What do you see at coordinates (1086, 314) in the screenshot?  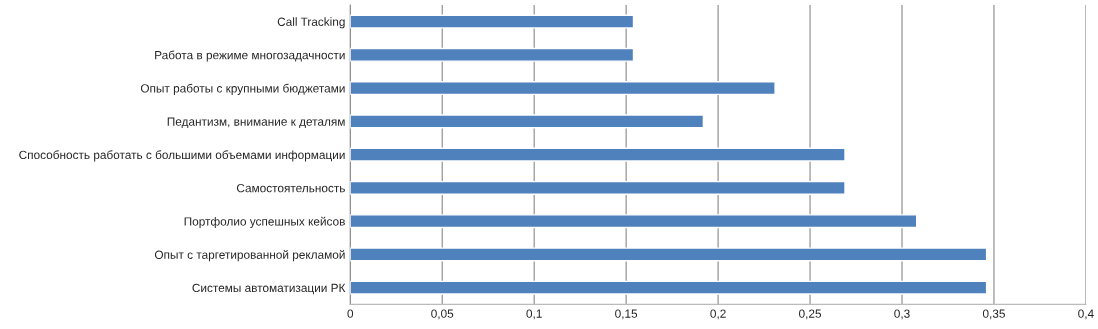 I see `x-tick-label: 0,4` at bounding box center [1086, 314].